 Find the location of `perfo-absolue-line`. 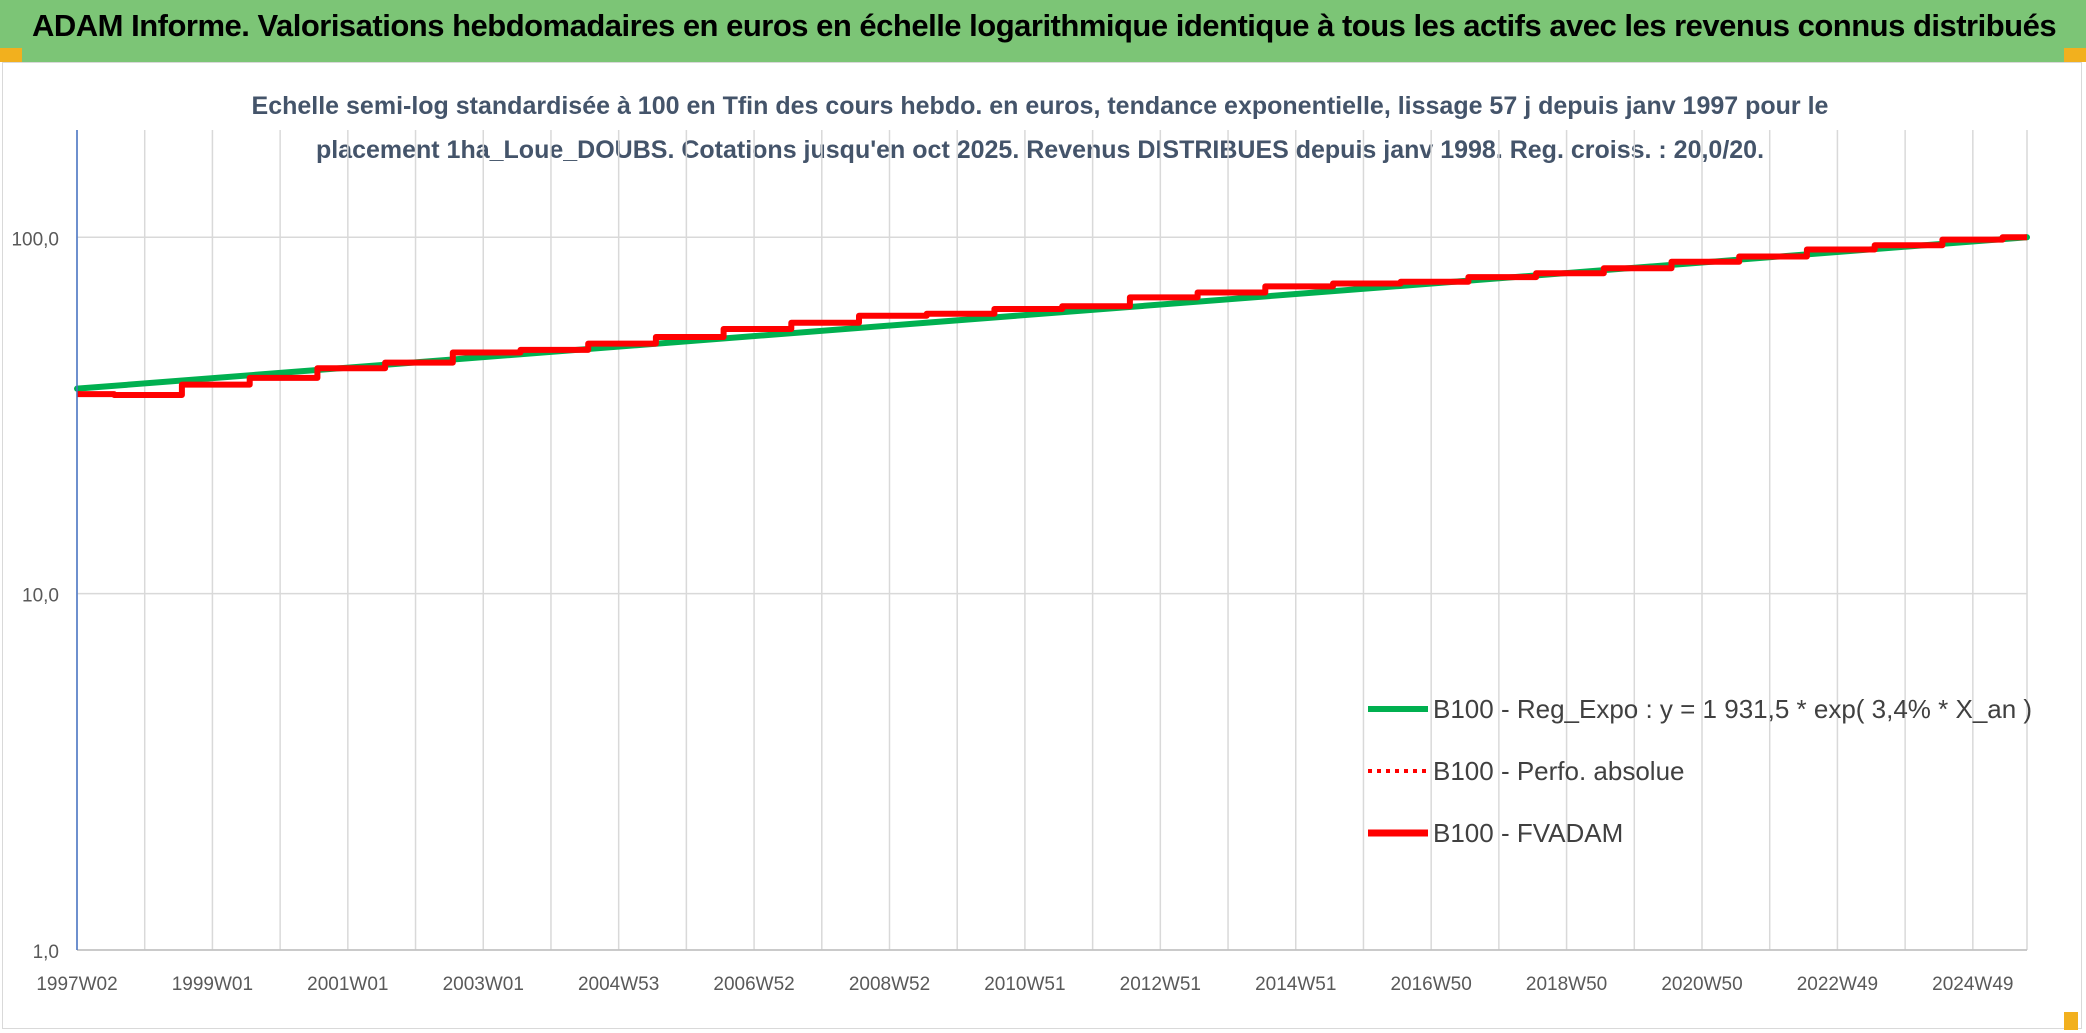

perfo-absolue-line is located at coordinates (1052, 316).